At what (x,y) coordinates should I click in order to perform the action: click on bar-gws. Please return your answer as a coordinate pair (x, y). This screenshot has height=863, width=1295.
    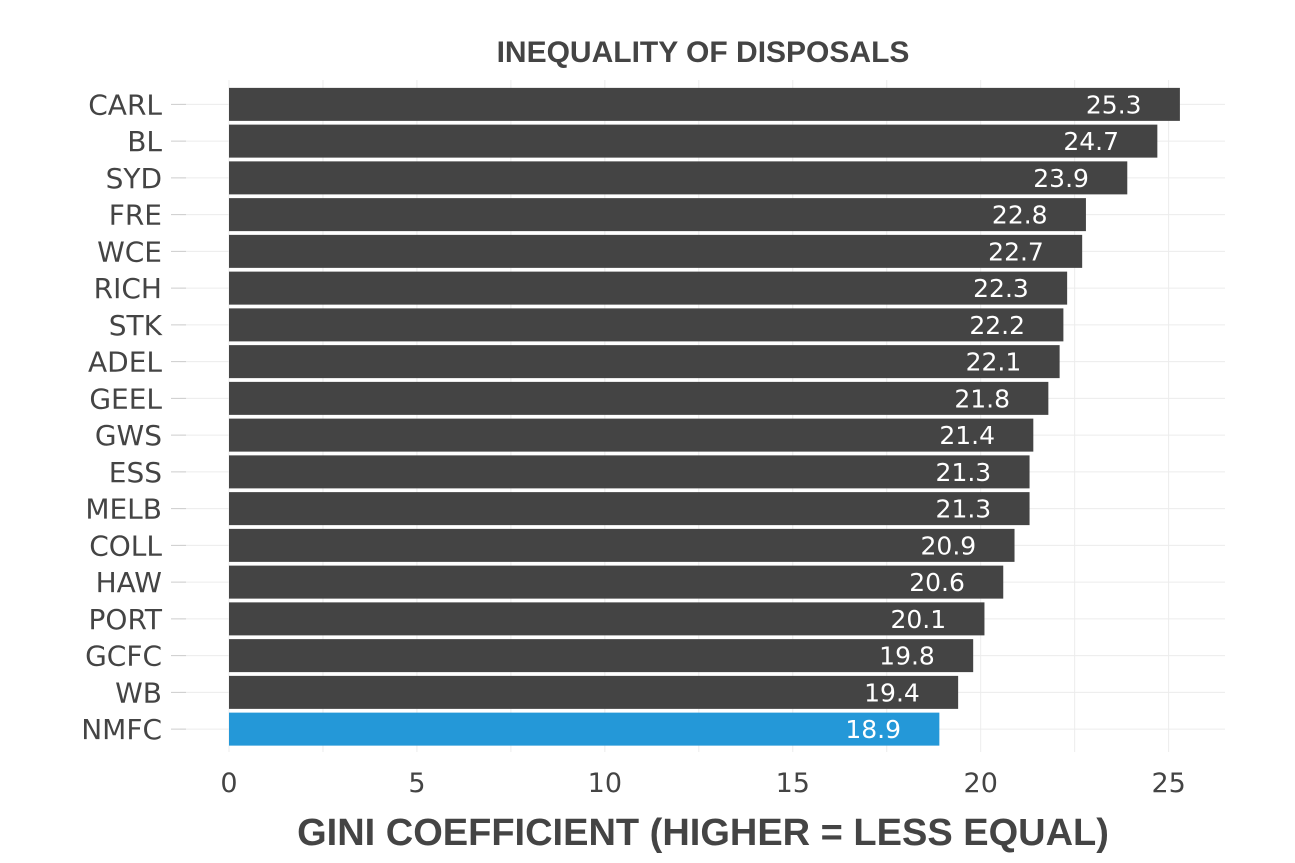
    Looking at the image, I should click on (631, 435).